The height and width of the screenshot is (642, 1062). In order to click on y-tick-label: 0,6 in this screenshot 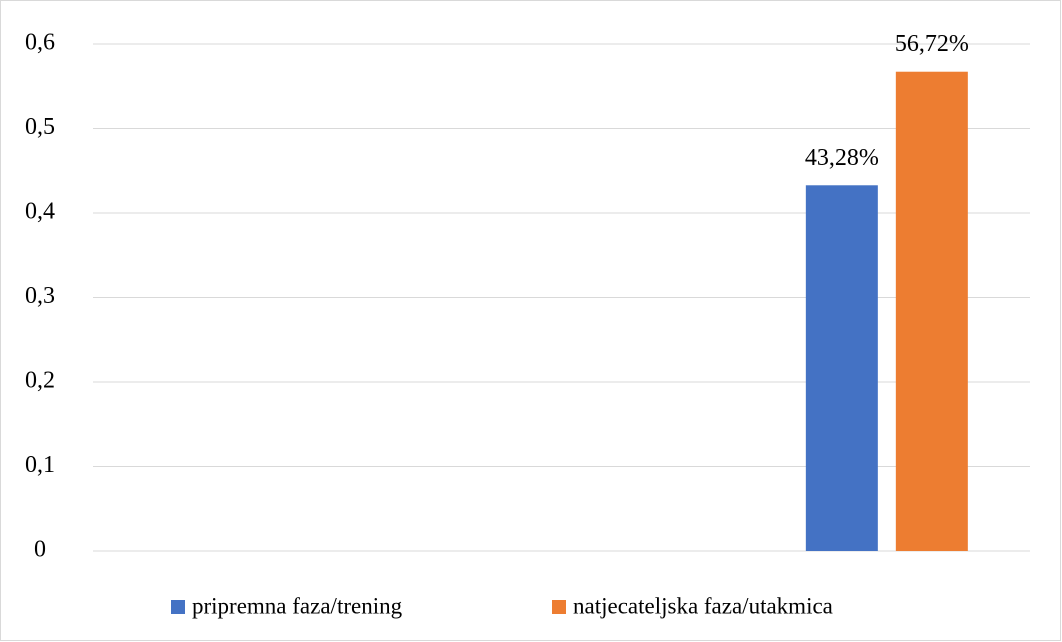, I will do `click(40, 43)`.